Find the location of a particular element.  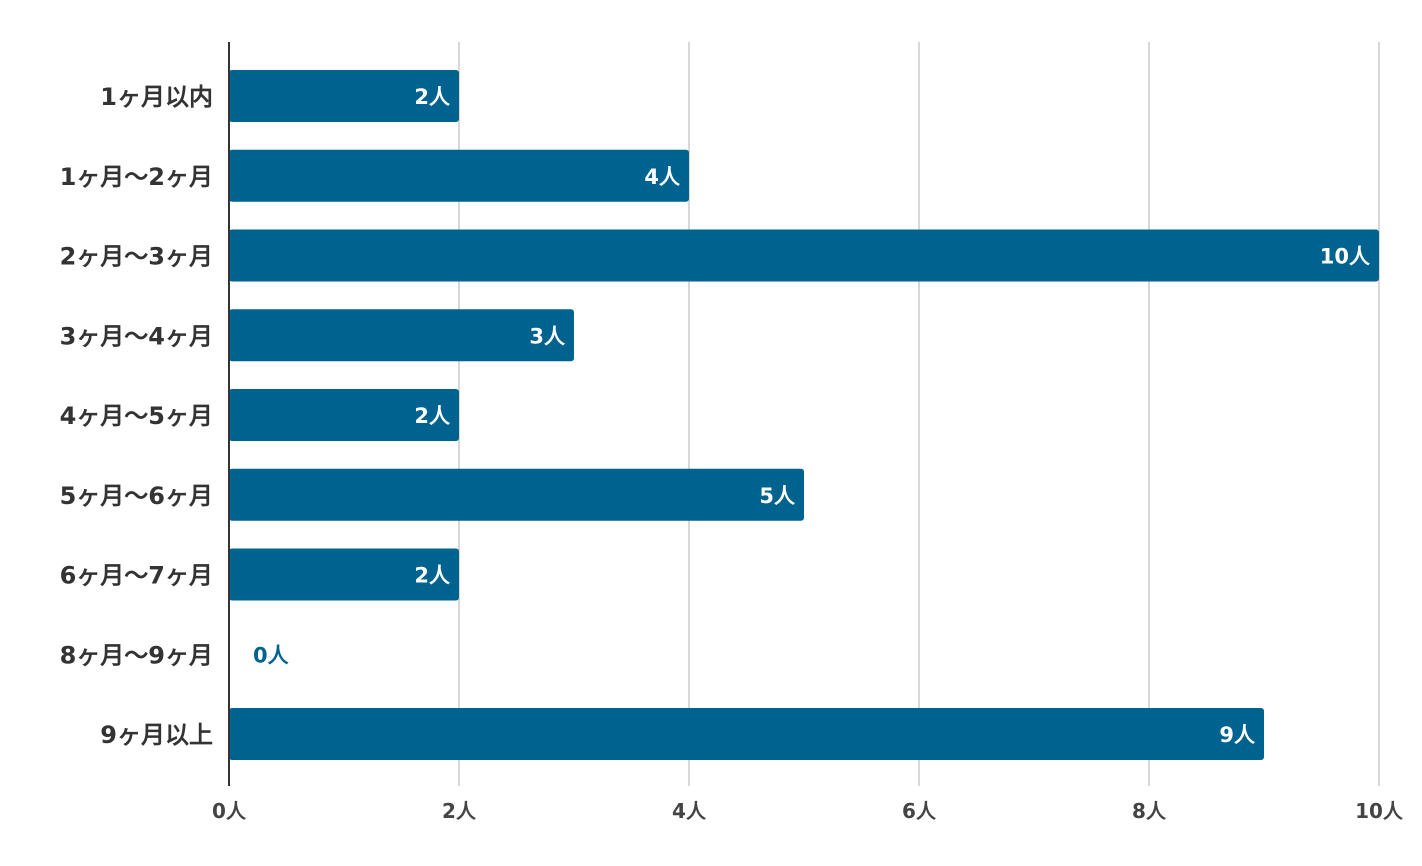

x-tick-label: 10人 is located at coordinates (1379, 811).